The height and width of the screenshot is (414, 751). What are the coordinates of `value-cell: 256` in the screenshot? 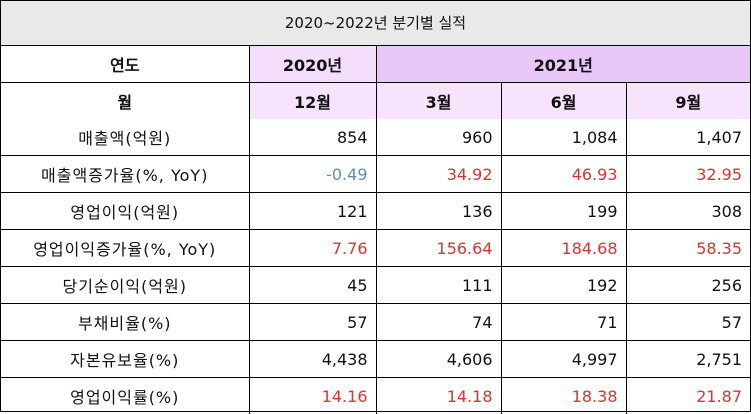 It's located at (688, 285).